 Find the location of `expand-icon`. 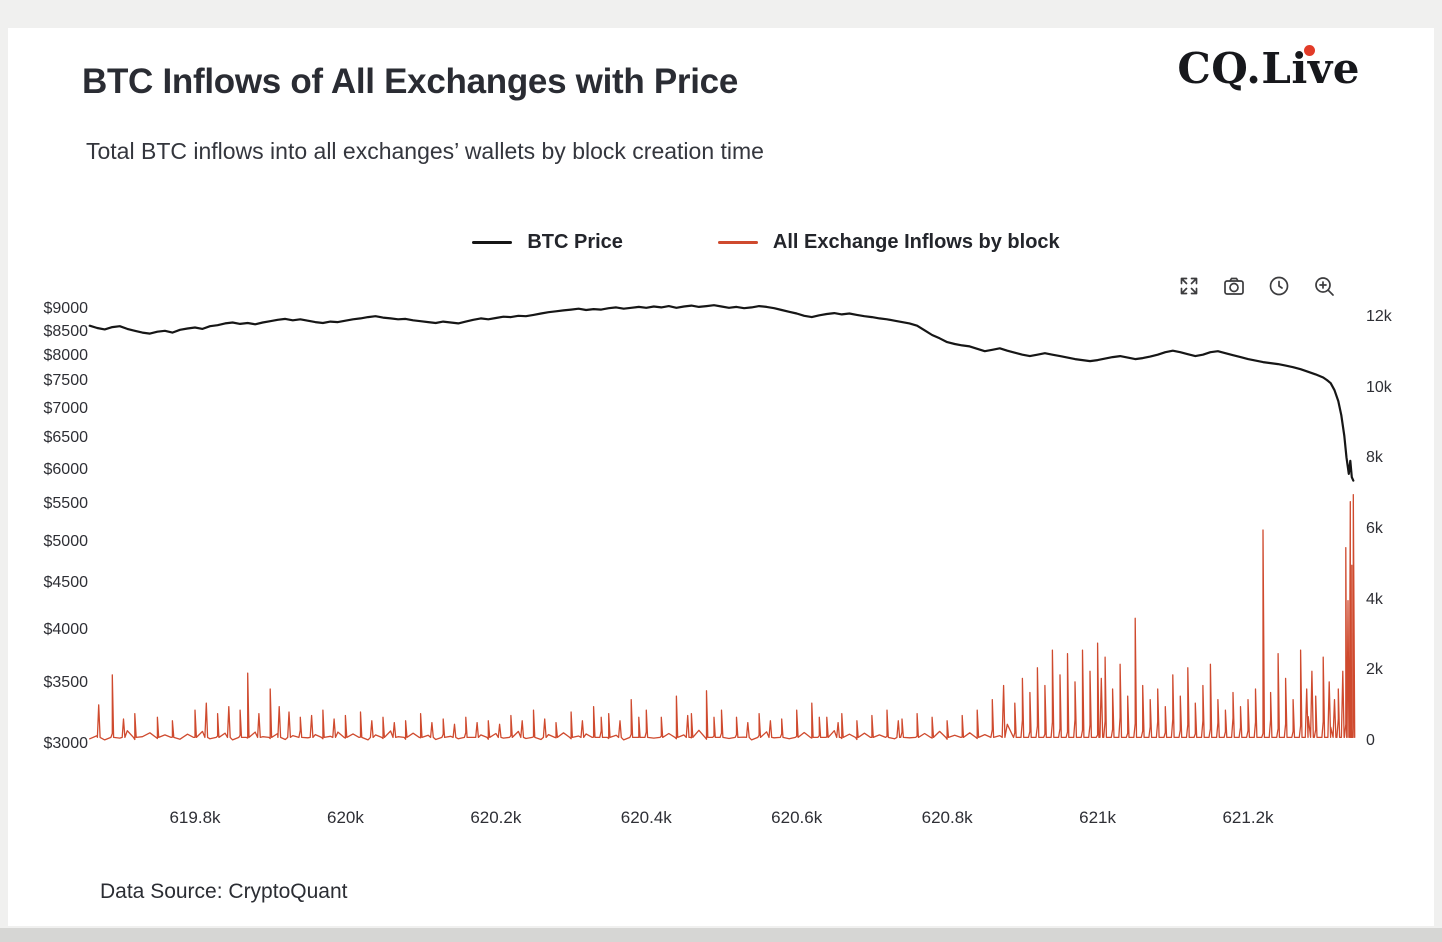

expand-icon is located at coordinates (1189, 287).